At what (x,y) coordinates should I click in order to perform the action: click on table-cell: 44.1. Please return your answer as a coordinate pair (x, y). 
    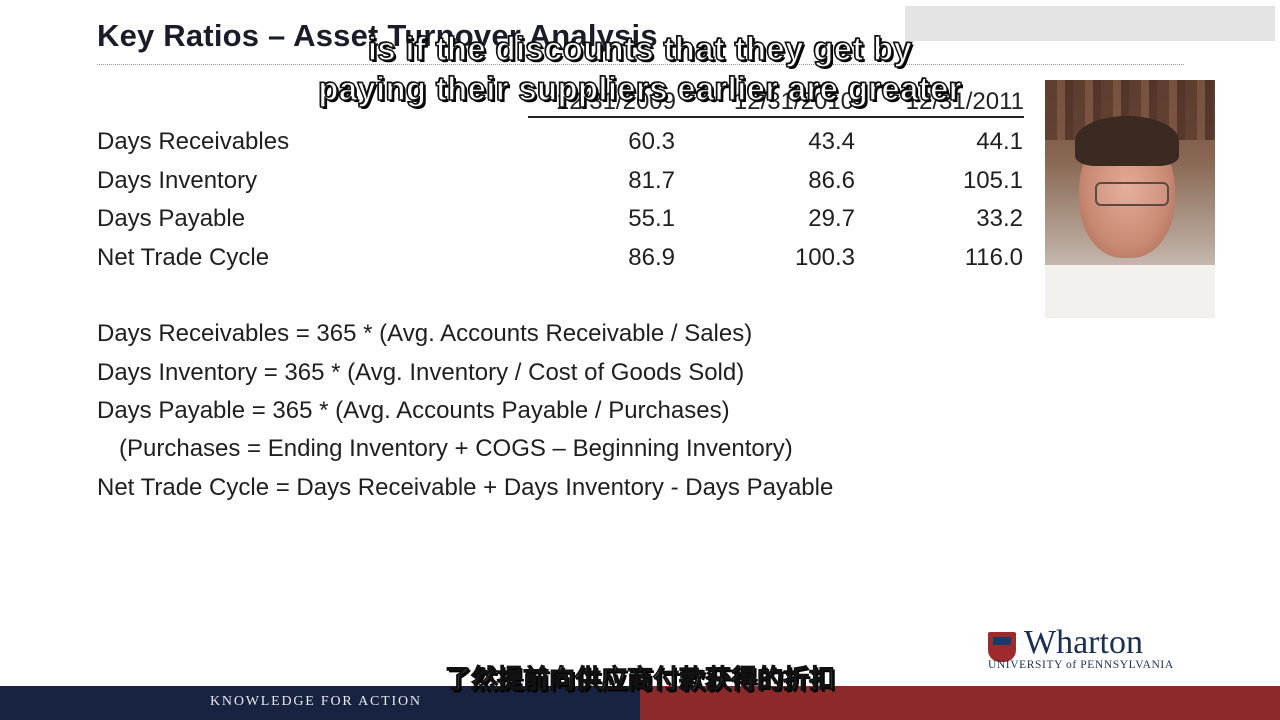
    Looking at the image, I should click on (999, 141).